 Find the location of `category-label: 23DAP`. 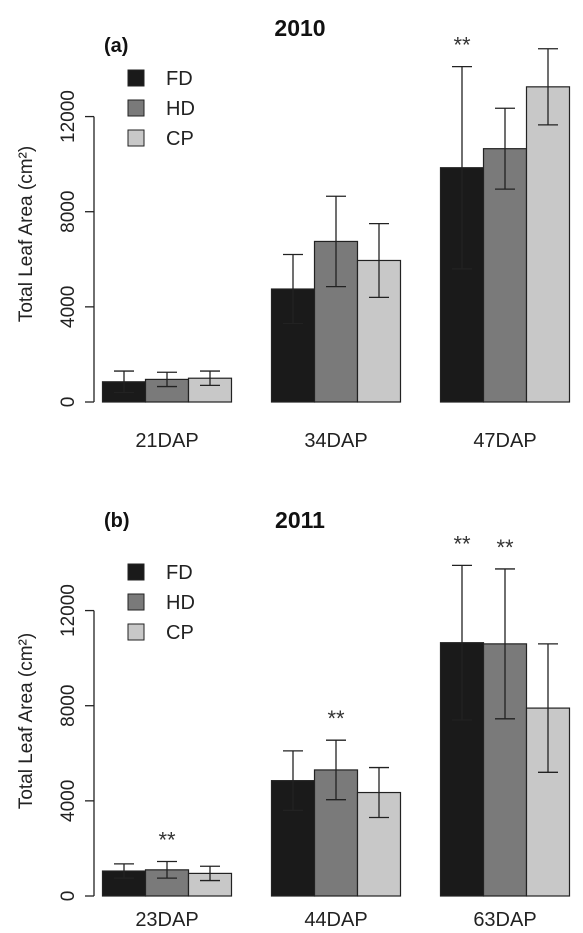

category-label: 23DAP is located at coordinates (166, 920).